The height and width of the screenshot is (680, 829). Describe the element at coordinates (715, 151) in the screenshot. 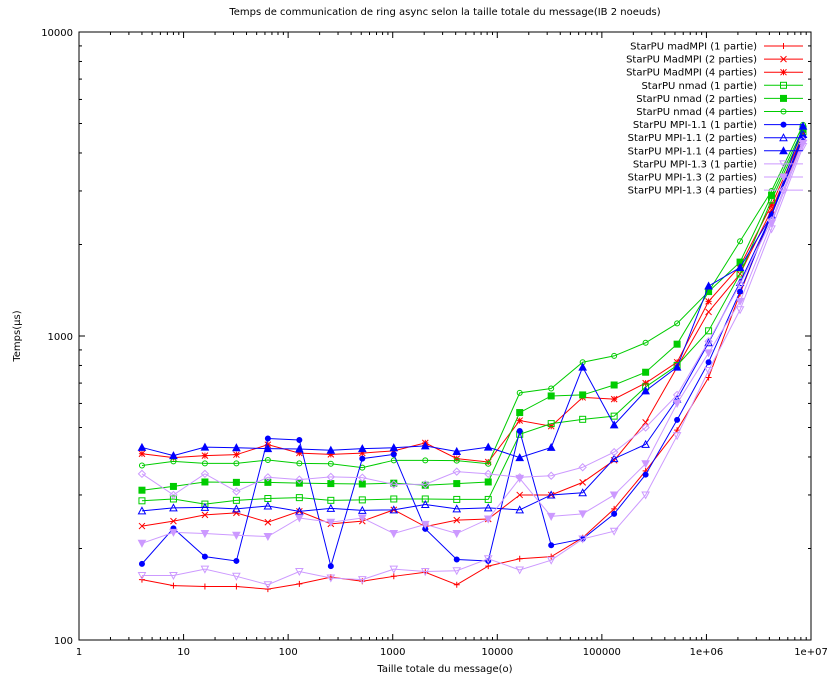

I see `legend-item: StarPU MPI-1.1 (4 parties)` at that location.